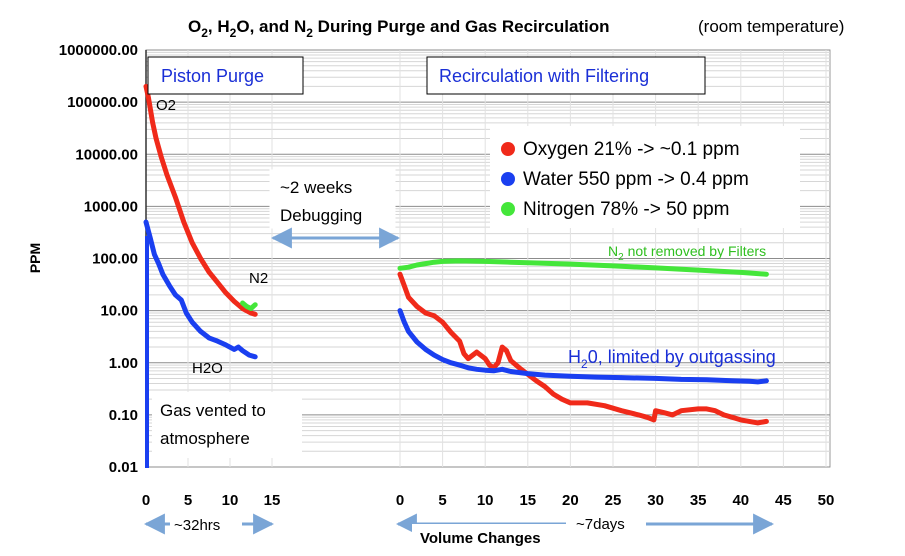  Describe the element at coordinates (111, 206) in the screenshot. I see `y-tick-label: 1000.00` at that location.